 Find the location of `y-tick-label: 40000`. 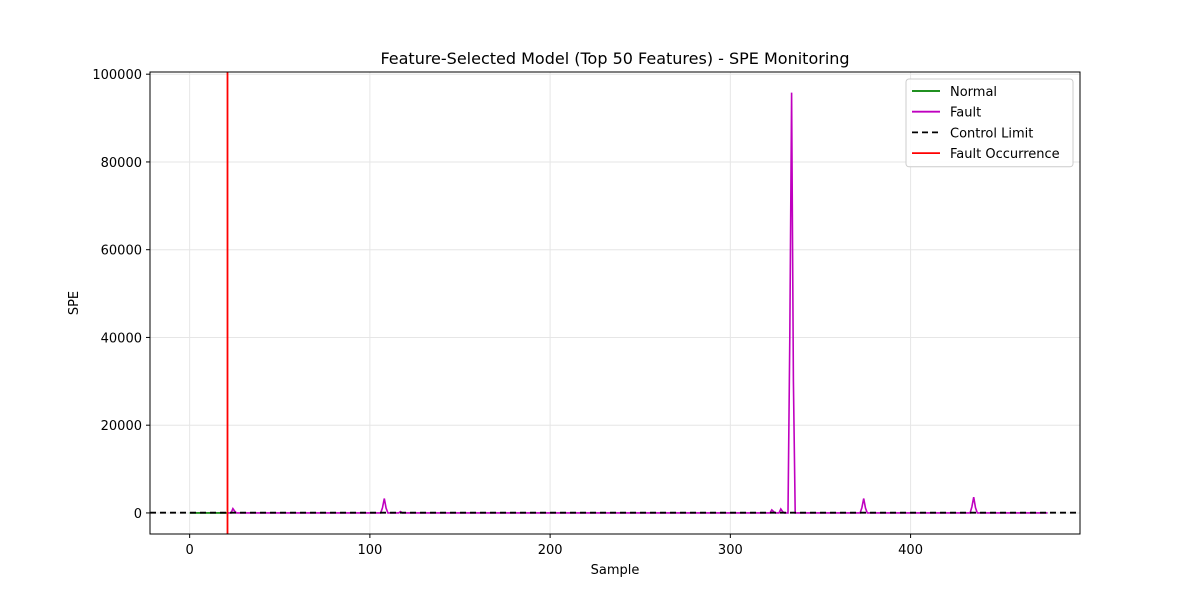

y-tick-label: 40000 is located at coordinates (121, 338).